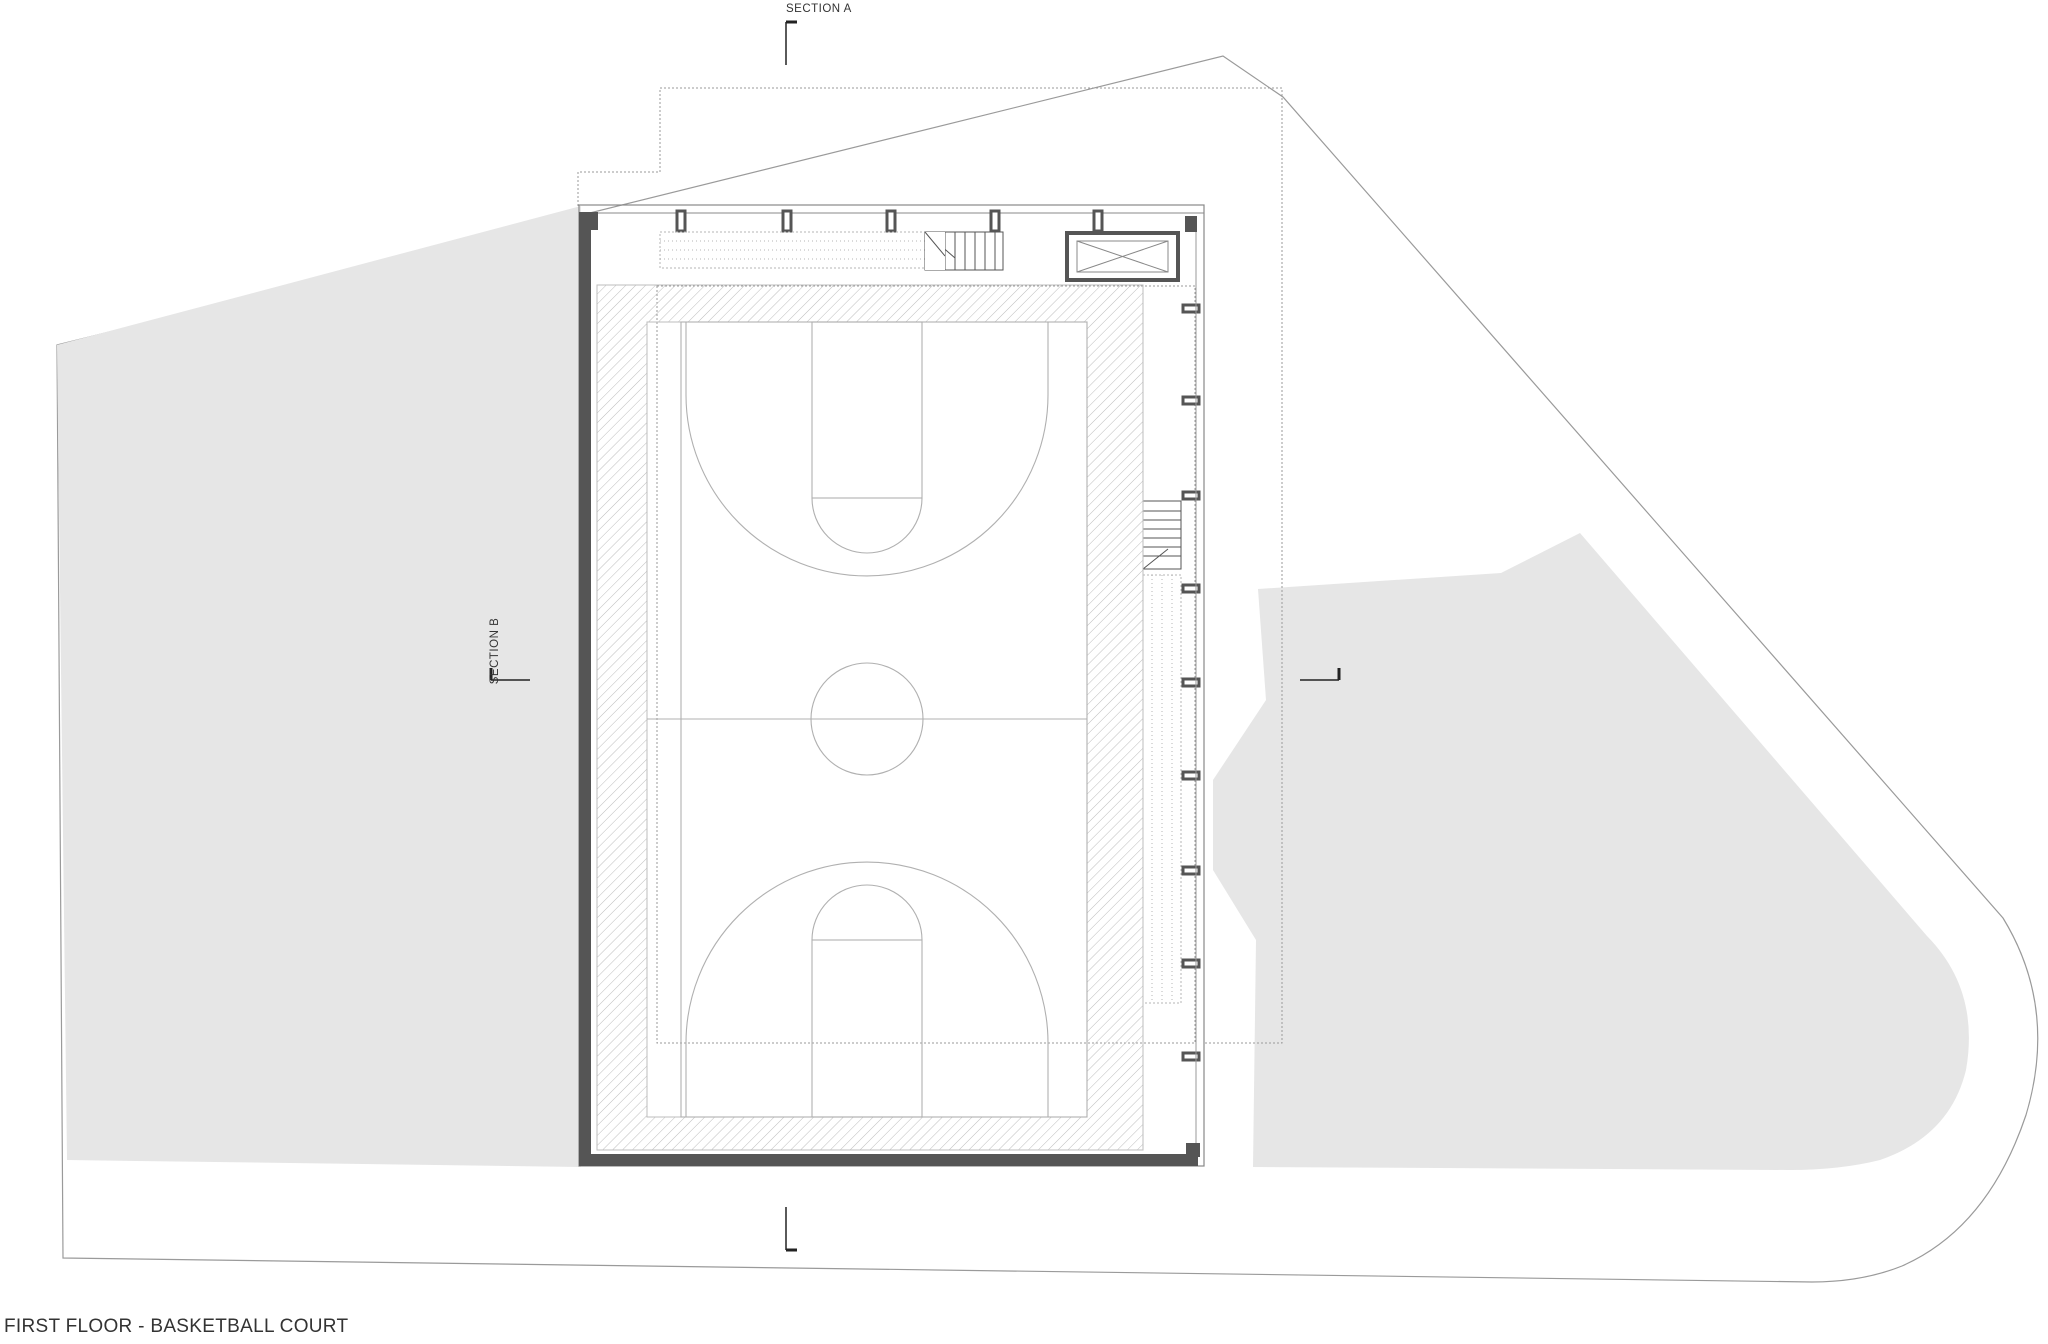  I want to click on section-b-label: SECTION B, so click(495, 651).